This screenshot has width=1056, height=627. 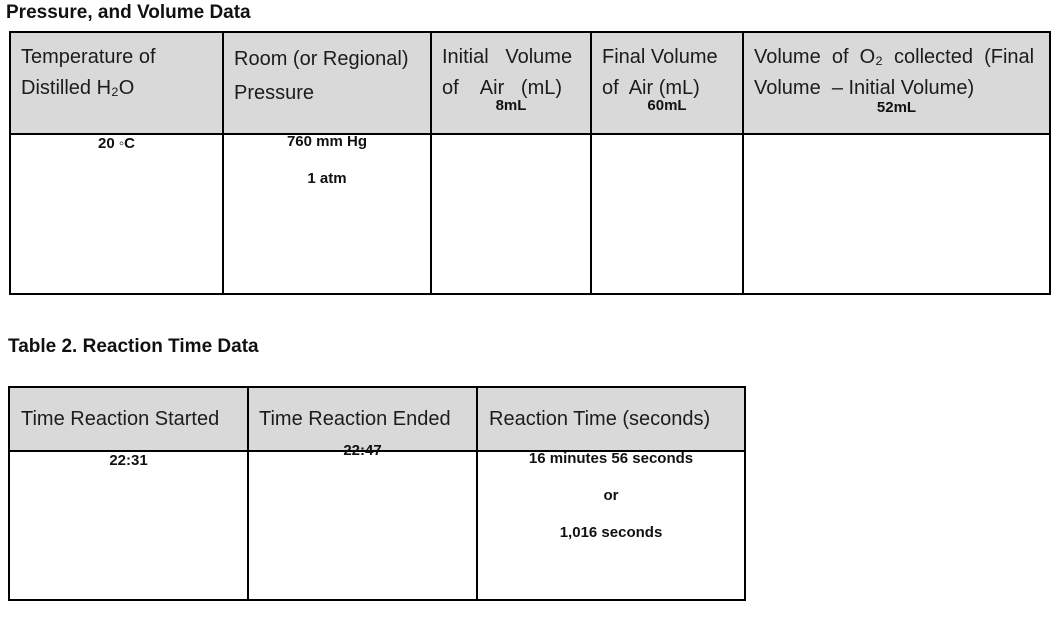 I want to click on cell-o2-collected: 52mL, so click(x=896, y=197).